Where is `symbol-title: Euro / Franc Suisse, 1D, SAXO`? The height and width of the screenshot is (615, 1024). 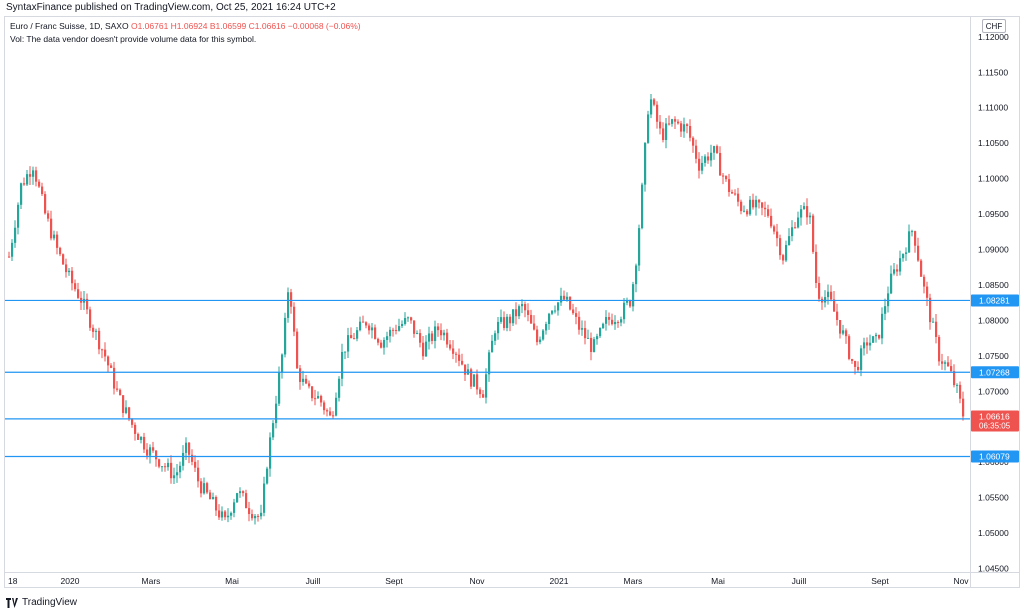 symbol-title: Euro / Franc Suisse, 1D, SAXO is located at coordinates (69, 26).